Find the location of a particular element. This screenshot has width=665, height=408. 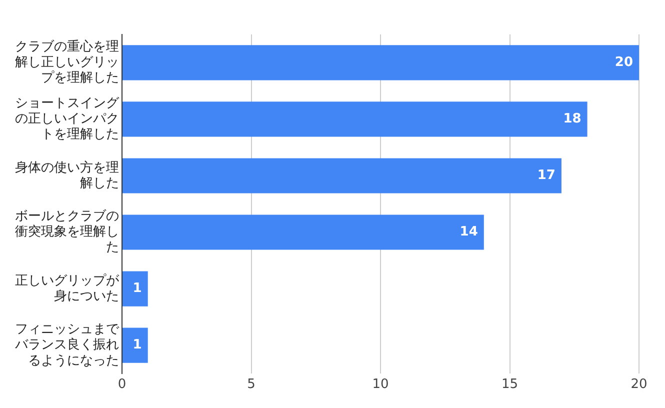

y-tick-label: 身体の使い方を理解した is located at coordinates (67, 175).